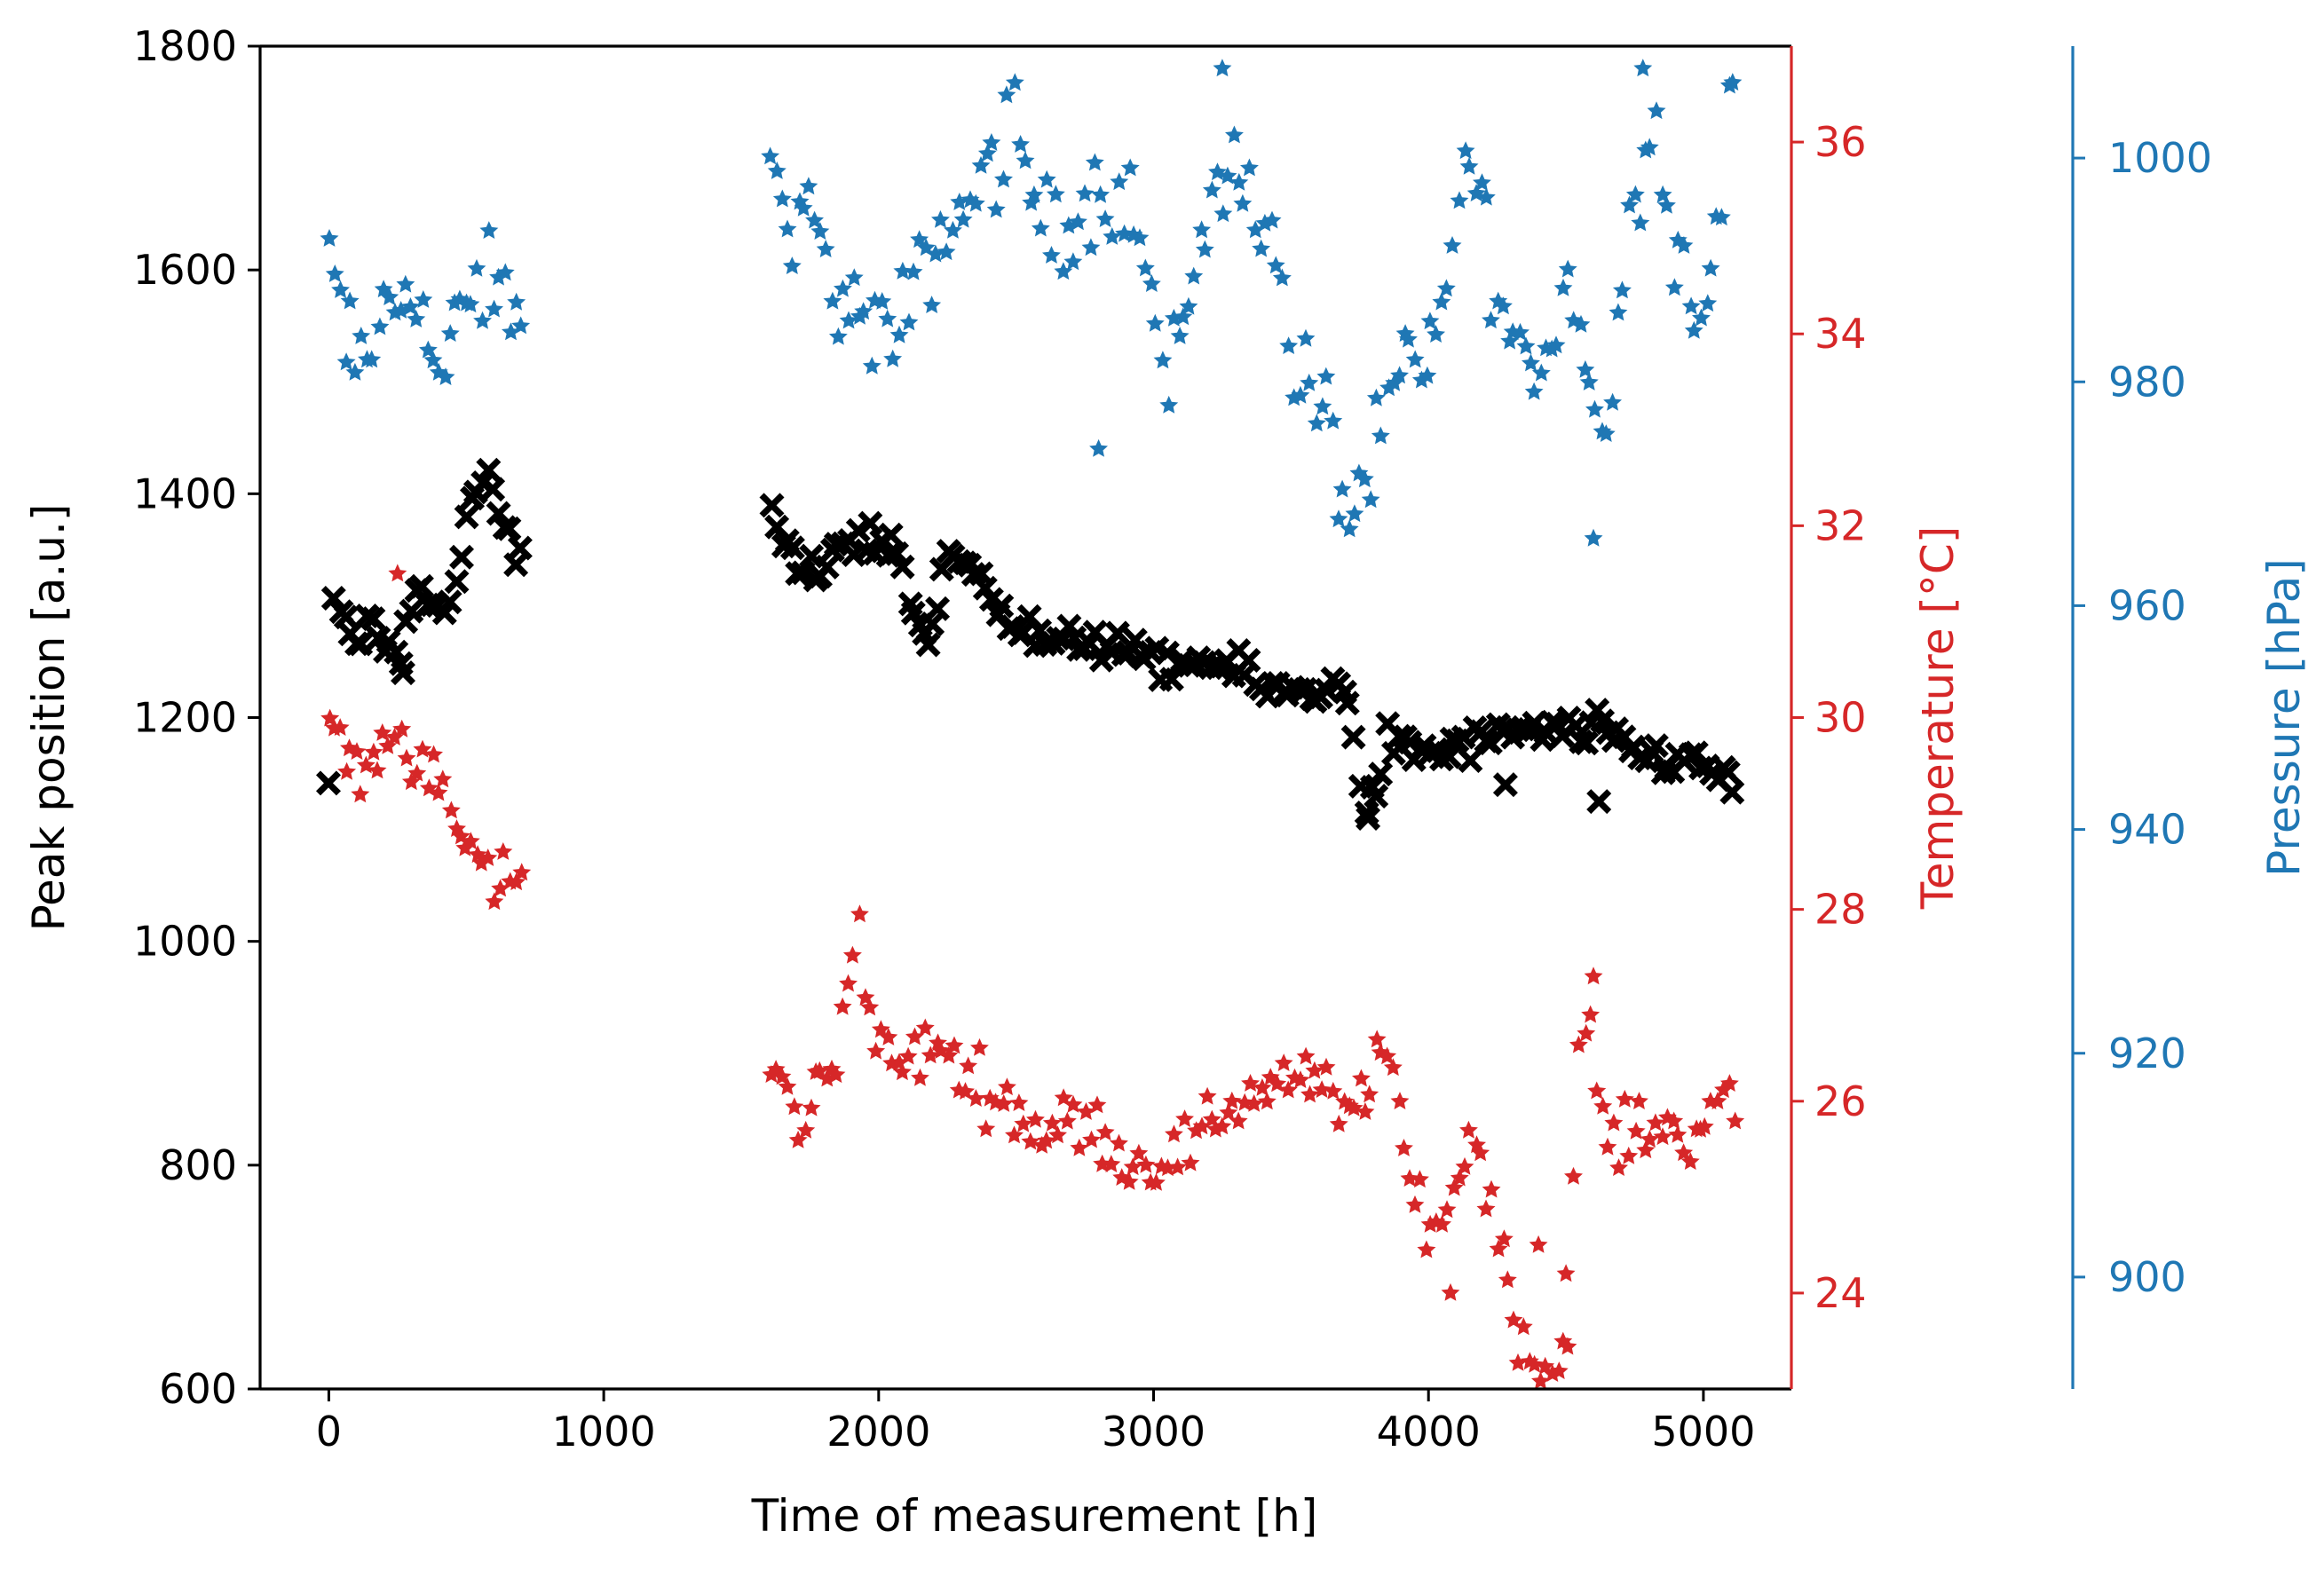 The width and height of the screenshot is (2324, 1578). What do you see at coordinates (604, 1432) in the screenshot?
I see `x-tick-label: 1000` at bounding box center [604, 1432].